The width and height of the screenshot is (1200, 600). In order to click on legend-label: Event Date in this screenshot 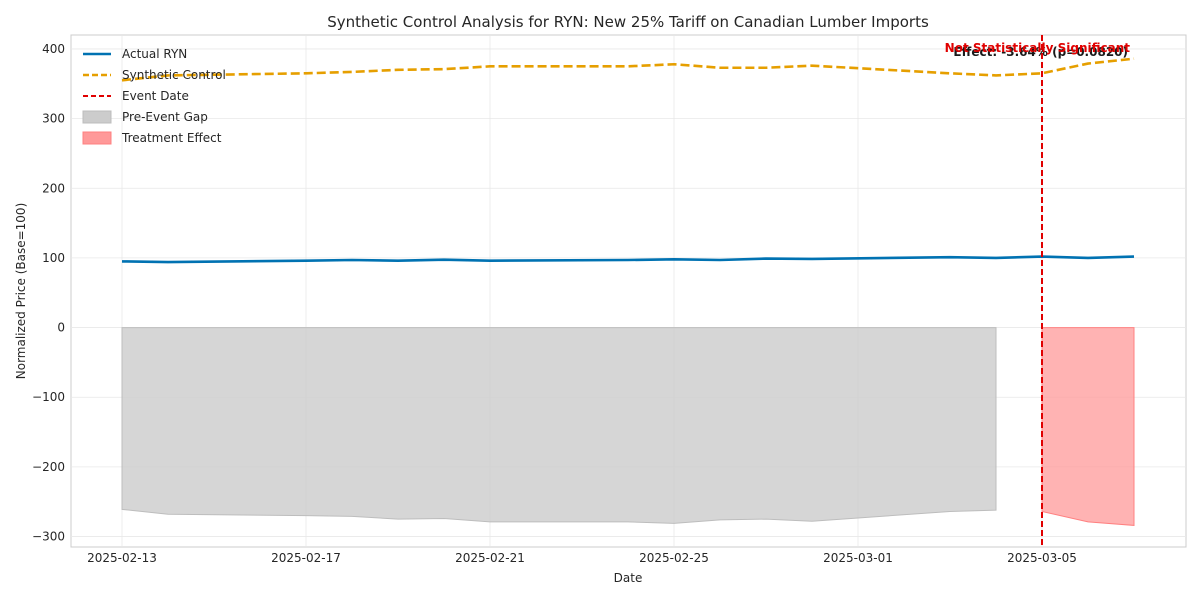, I will do `click(155, 96)`.